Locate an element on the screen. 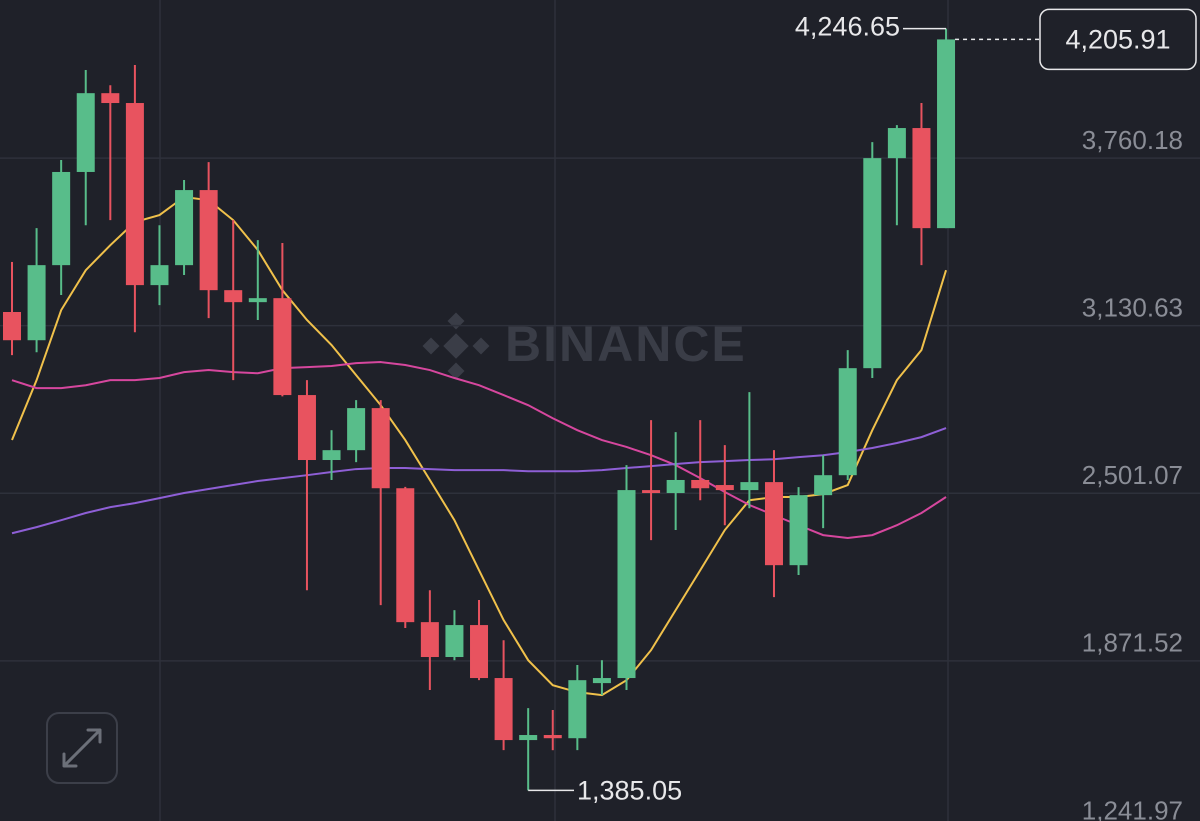 The width and height of the screenshot is (1200, 821). last-price-box is located at coordinates (1118, 39).